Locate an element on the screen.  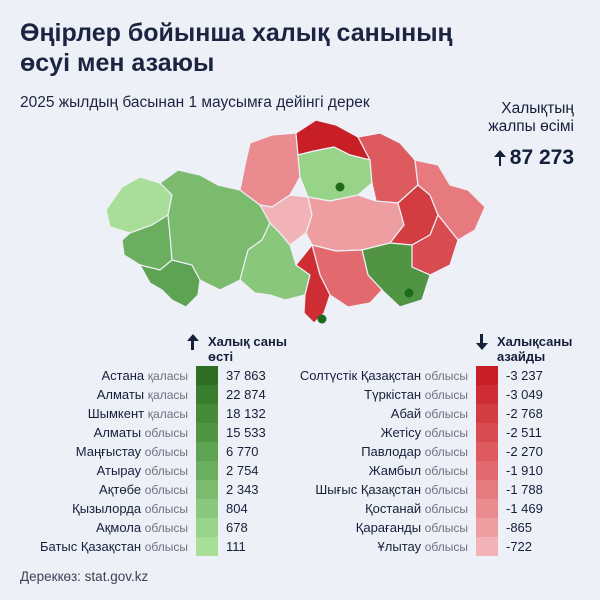
decrease-header-line-1: Халықсаны is located at coordinates (535, 341).